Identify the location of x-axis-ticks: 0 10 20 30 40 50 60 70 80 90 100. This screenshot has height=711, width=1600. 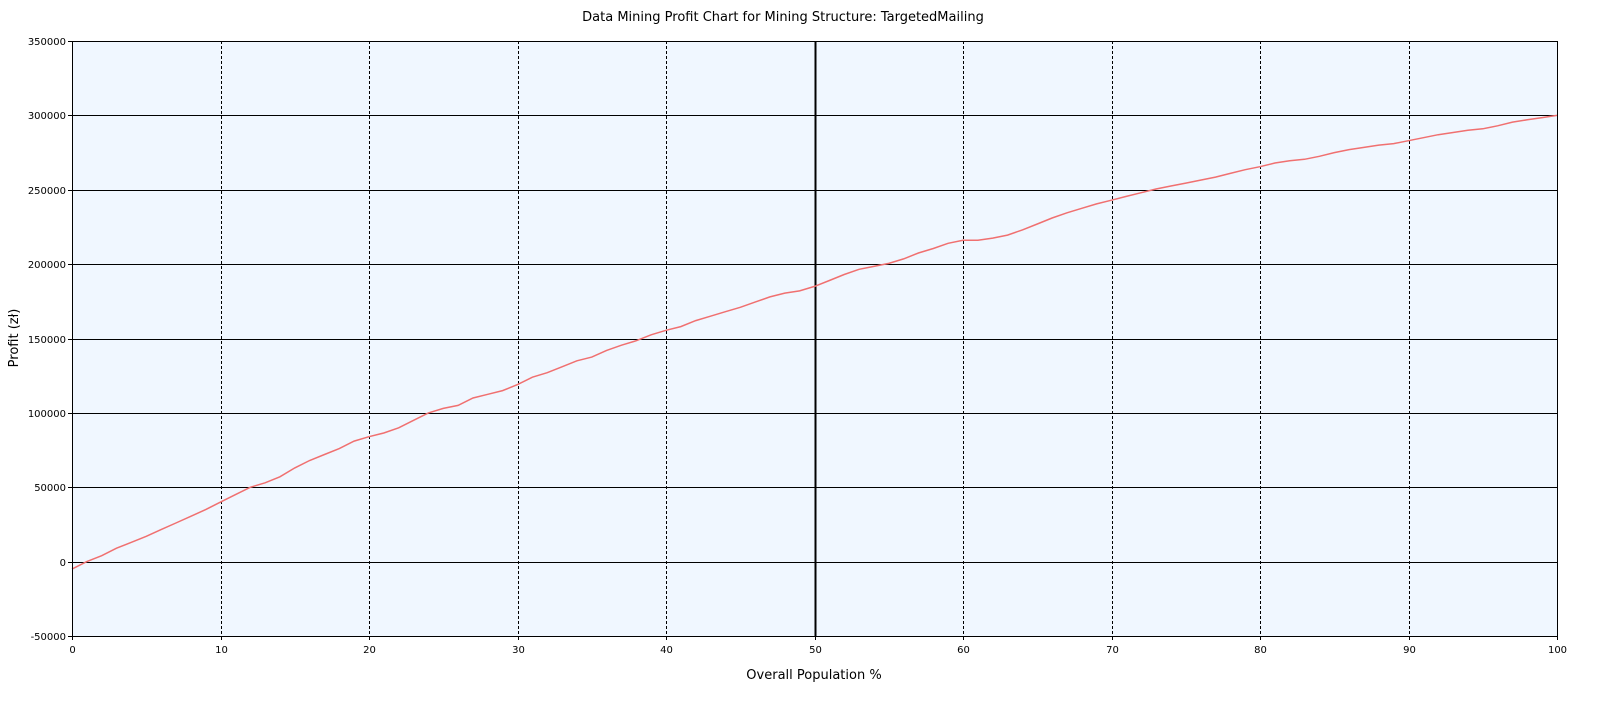
(818, 646).